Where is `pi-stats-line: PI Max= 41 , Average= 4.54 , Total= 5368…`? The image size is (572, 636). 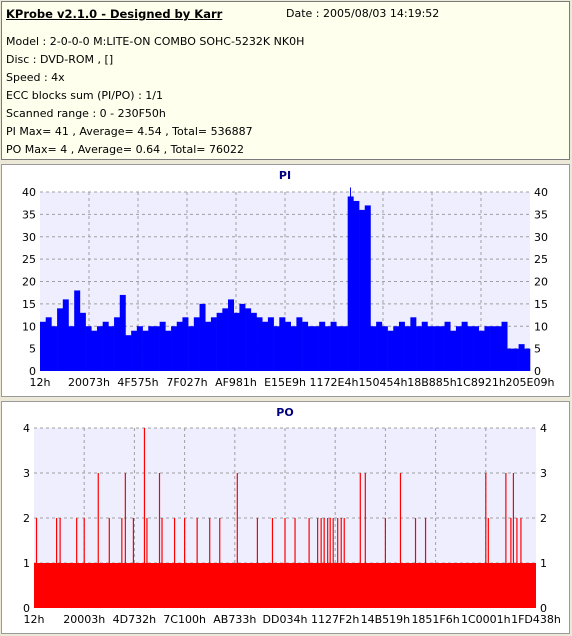 pi-stats-line: PI Max= 41 , Average= 4.54 , Total= 5368… is located at coordinates (129, 131).